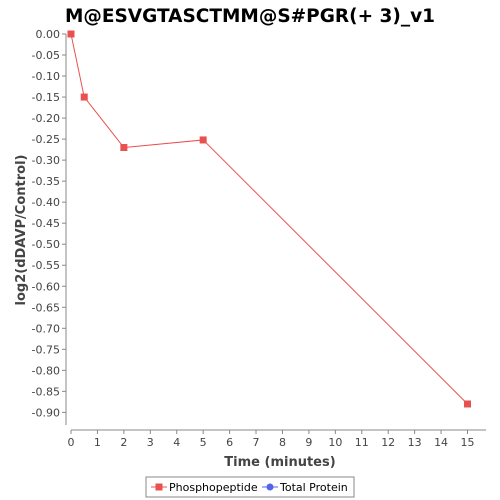 This screenshot has height=500, width=500. Describe the element at coordinates (46, 307) in the screenshot. I see `y-tick-label: -0.65` at that location.